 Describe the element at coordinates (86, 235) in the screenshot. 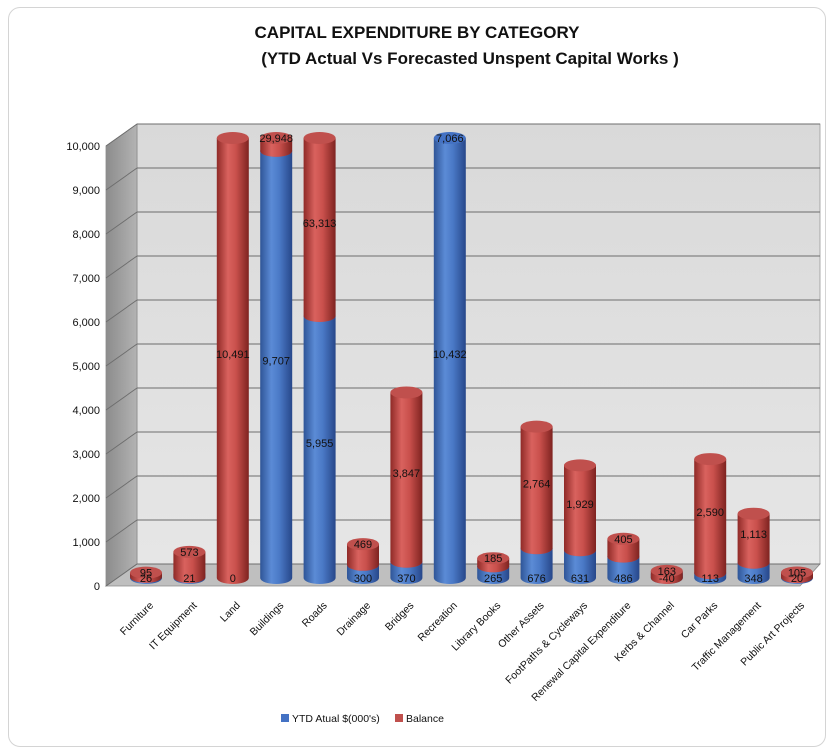

I see `y-tick-label: 8,000` at that location.